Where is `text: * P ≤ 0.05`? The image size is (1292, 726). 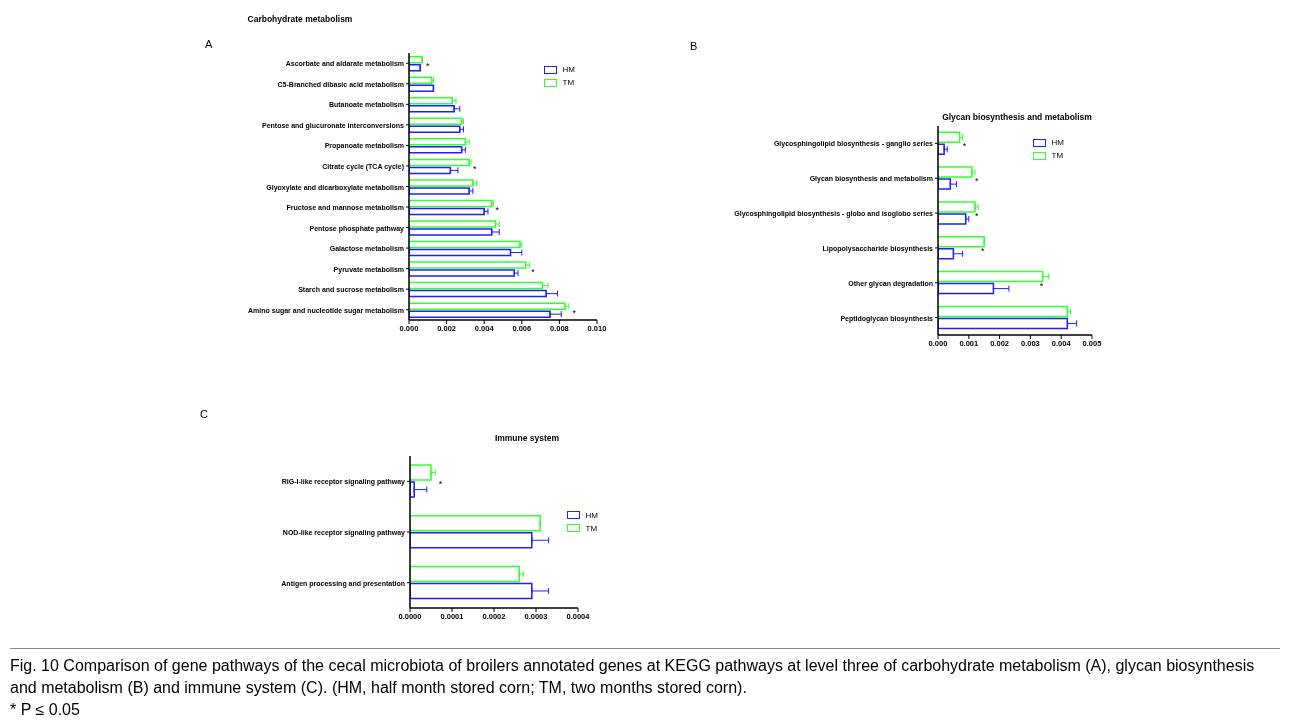
text: * P ≤ 0.05 is located at coordinates (45, 710).